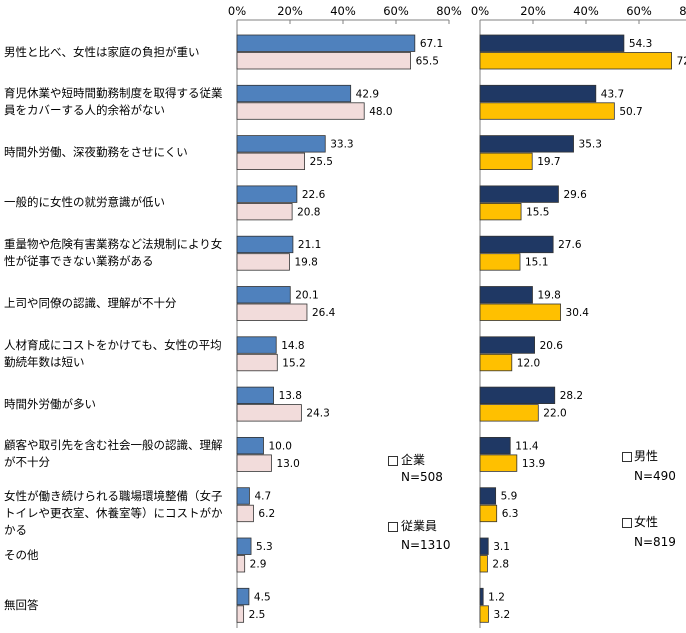 The height and width of the screenshot is (633, 686). Describe the element at coordinates (280, 446) in the screenshot. I see `value-label: 10.0` at that location.